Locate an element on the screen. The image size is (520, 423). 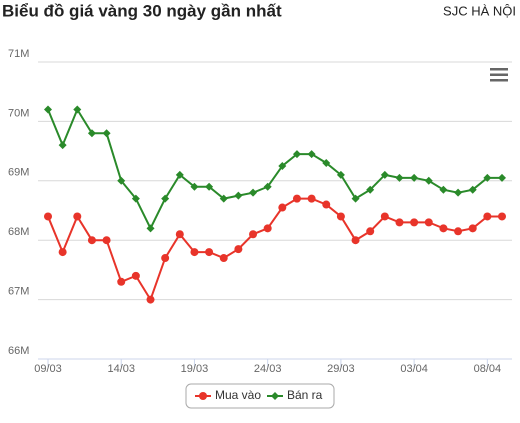
y-tick-label: 67M is located at coordinates (18, 292).